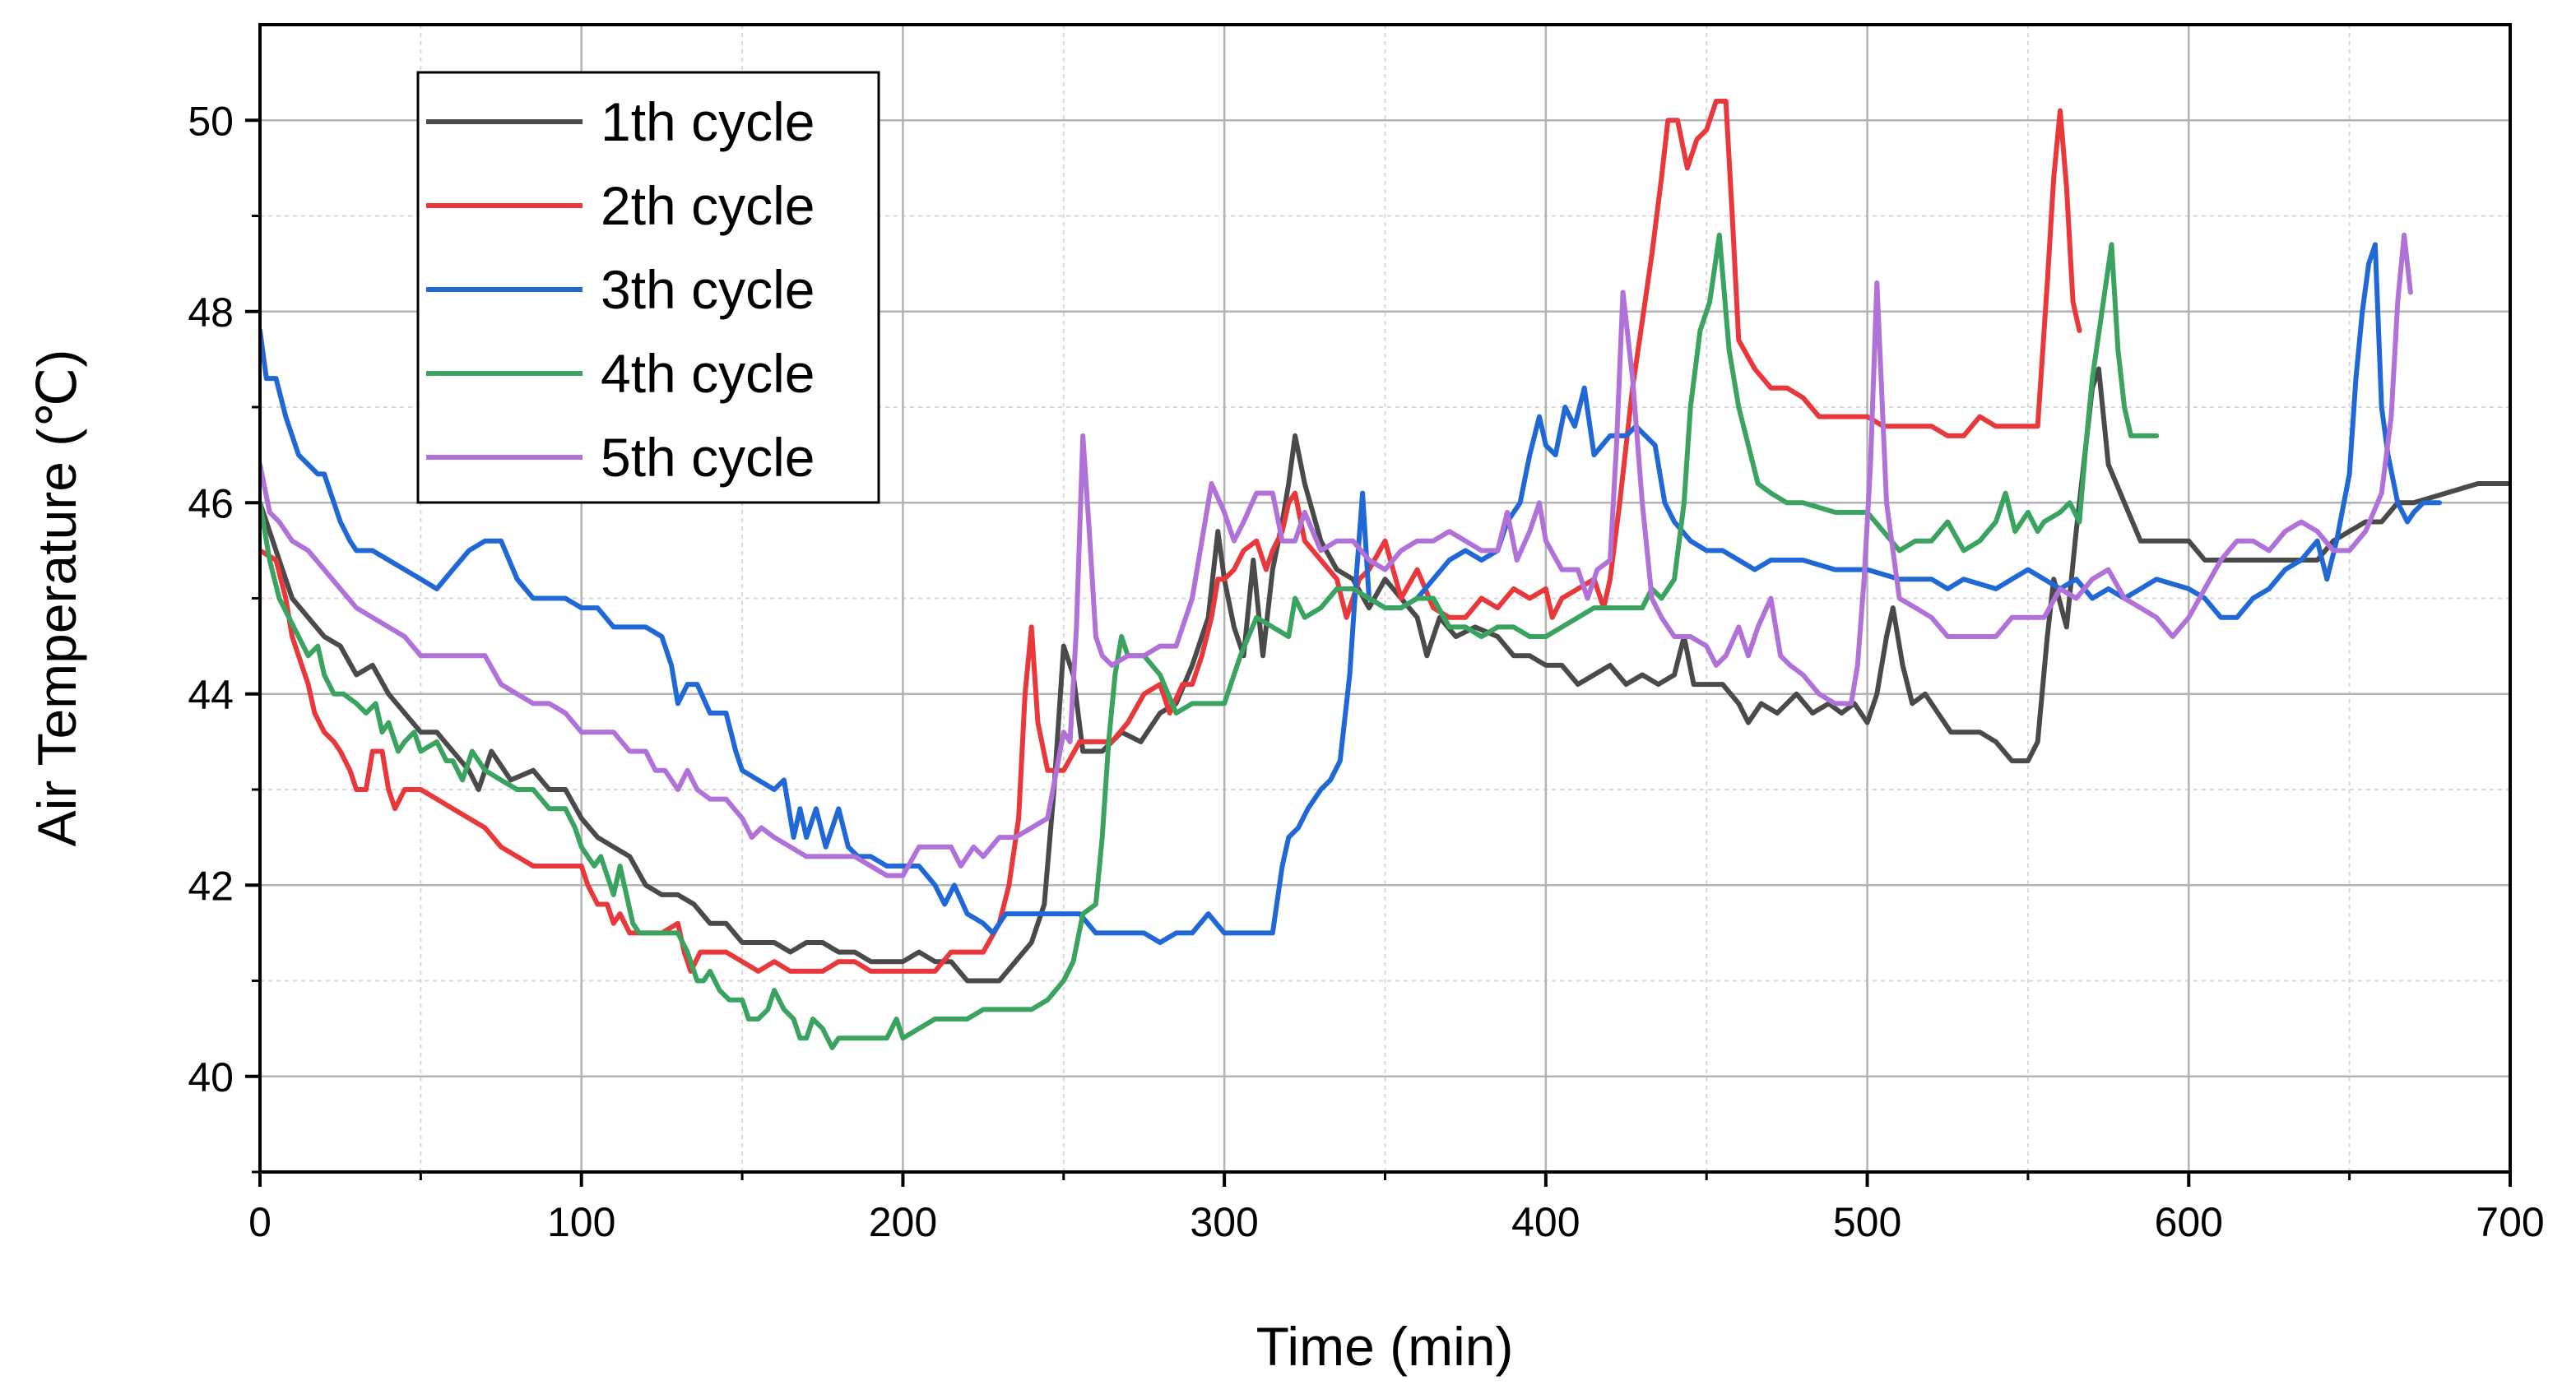 This screenshot has width=2576, height=1385. What do you see at coordinates (708, 121) in the screenshot?
I see `legend-label-1: 1th cycle` at bounding box center [708, 121].